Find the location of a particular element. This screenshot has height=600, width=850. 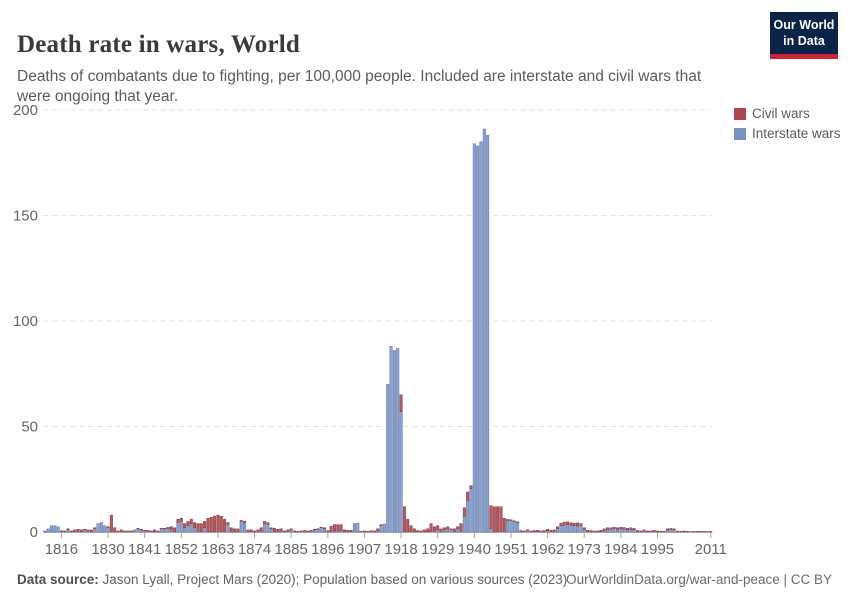

legend-item-civil-wars: Civil wars is located at coordinates (787, 113).